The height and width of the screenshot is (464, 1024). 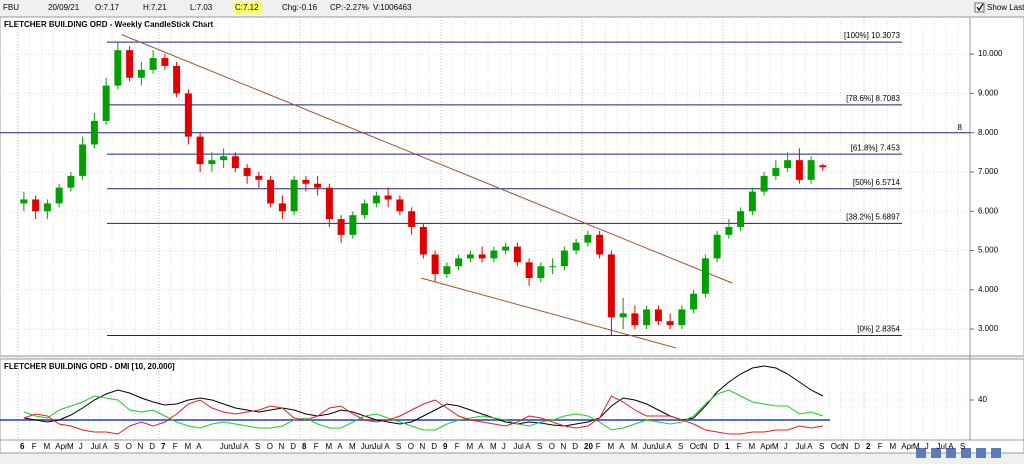 What do you see at coordinates (107, 7) in the screenshot?
I see `open: O:7.17` at bounding box center [107, 7].